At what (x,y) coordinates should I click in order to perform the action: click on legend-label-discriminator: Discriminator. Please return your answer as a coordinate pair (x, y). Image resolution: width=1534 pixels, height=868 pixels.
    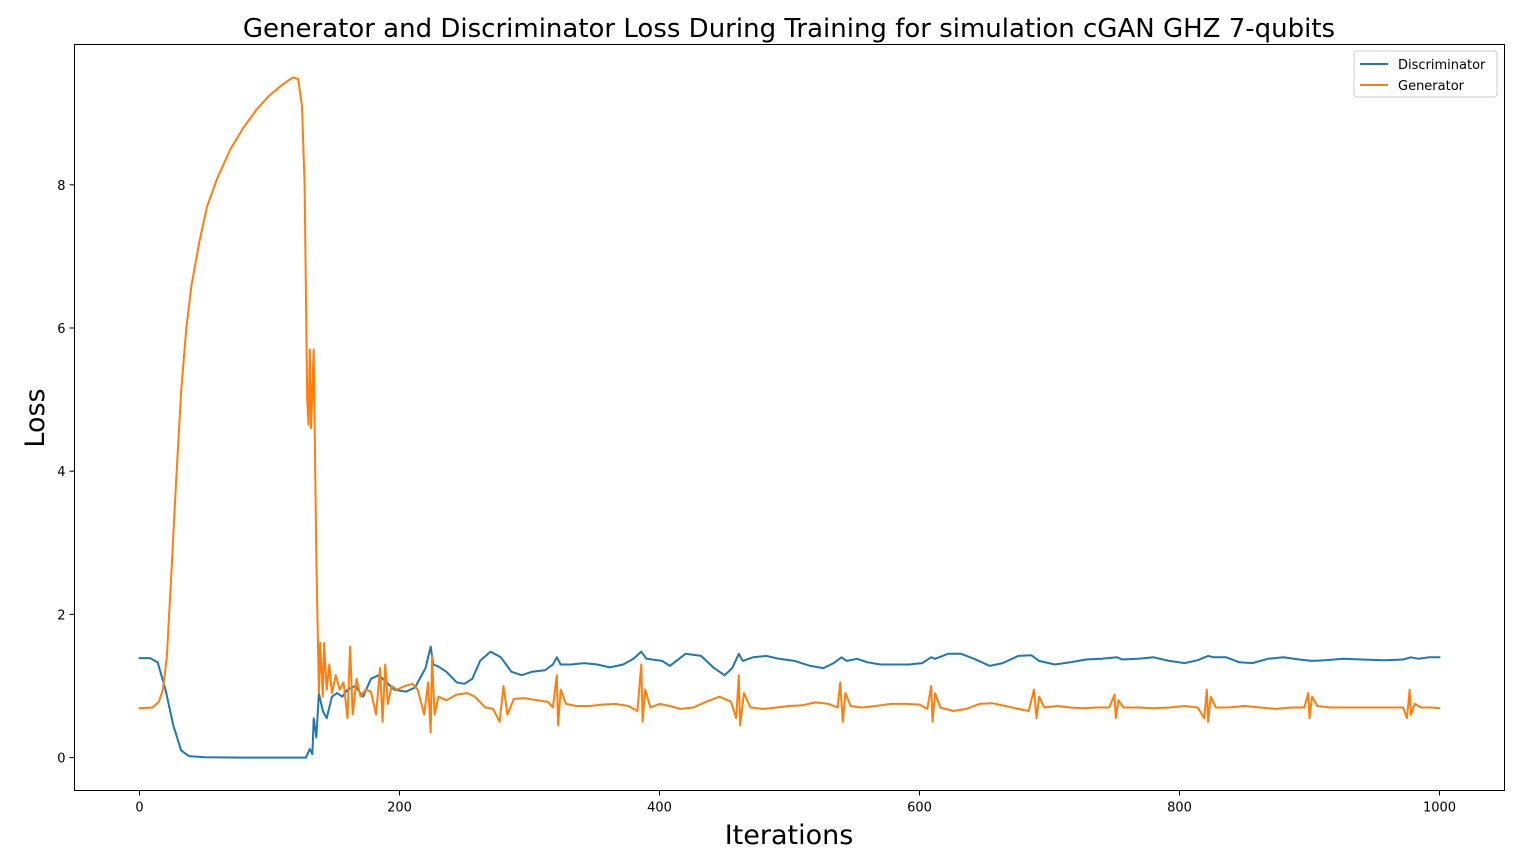
    Looking at the image, I should click on (1442, 65).